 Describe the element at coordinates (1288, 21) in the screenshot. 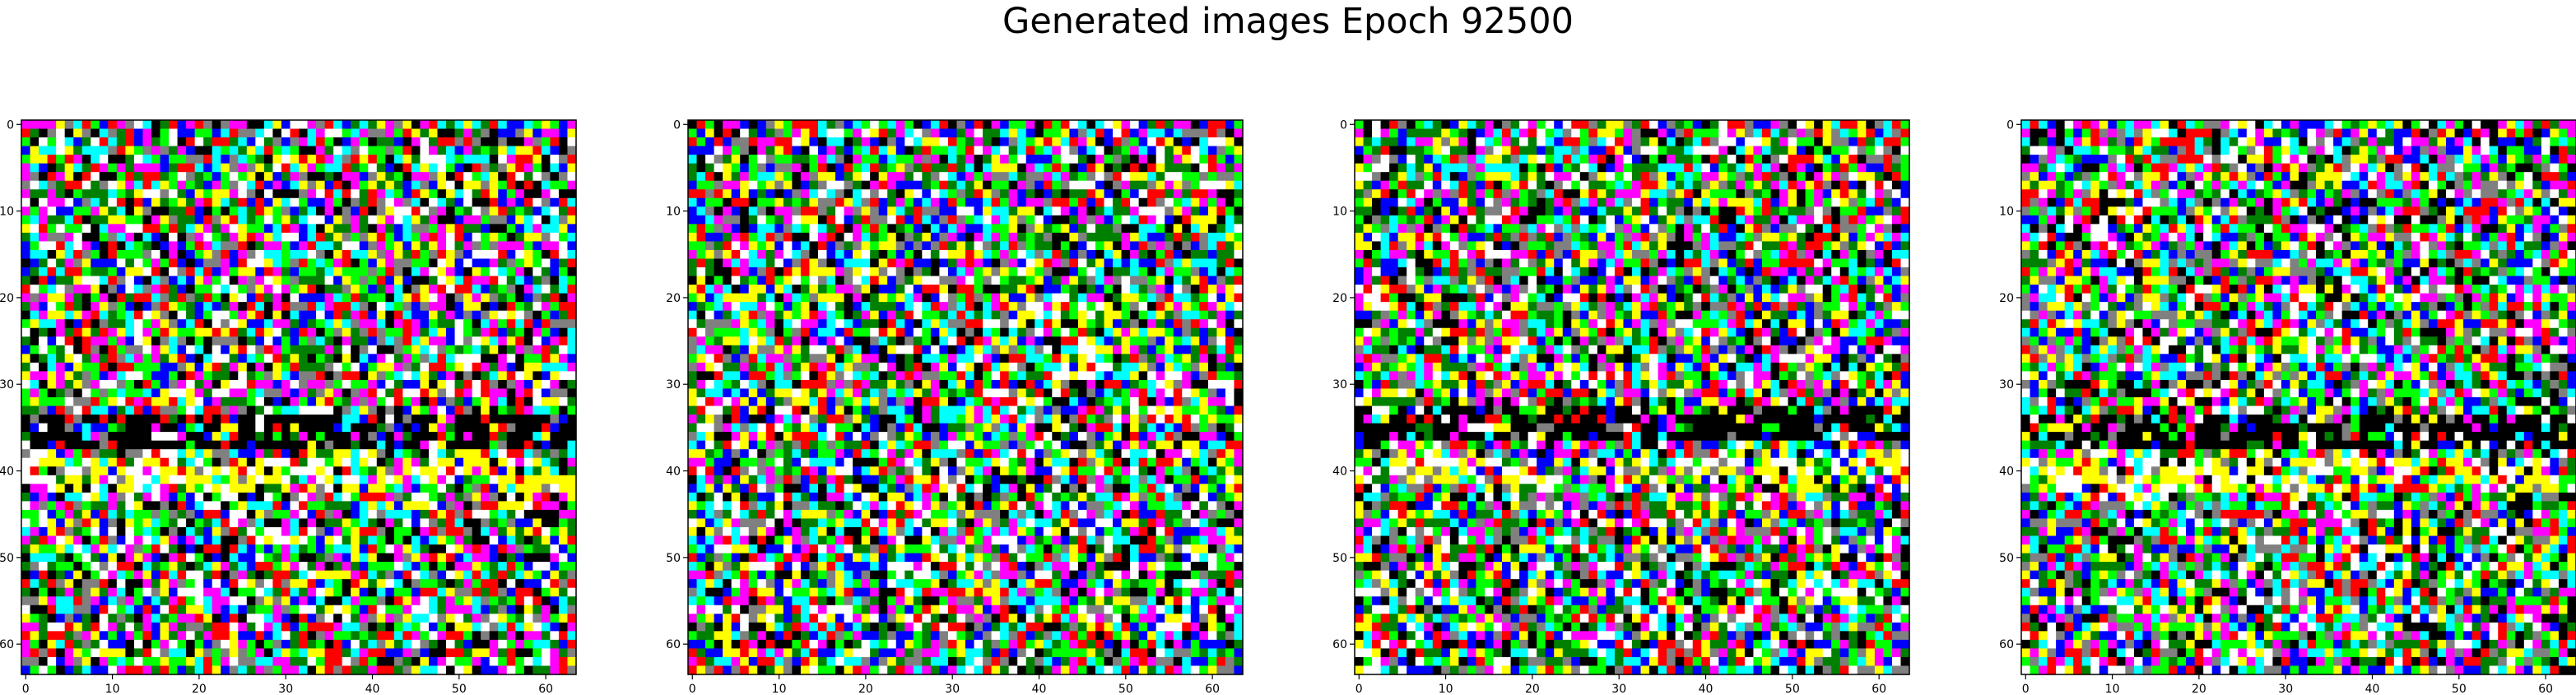

I see `figure-title: Generated images Epoch 92500` at that location.